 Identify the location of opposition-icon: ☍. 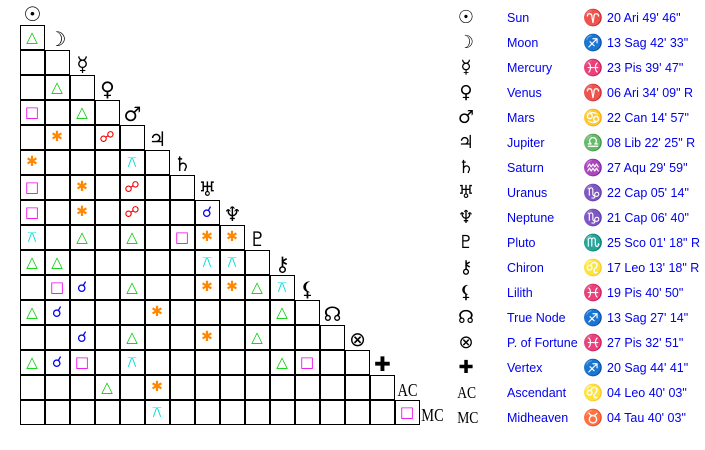
(132, 186).